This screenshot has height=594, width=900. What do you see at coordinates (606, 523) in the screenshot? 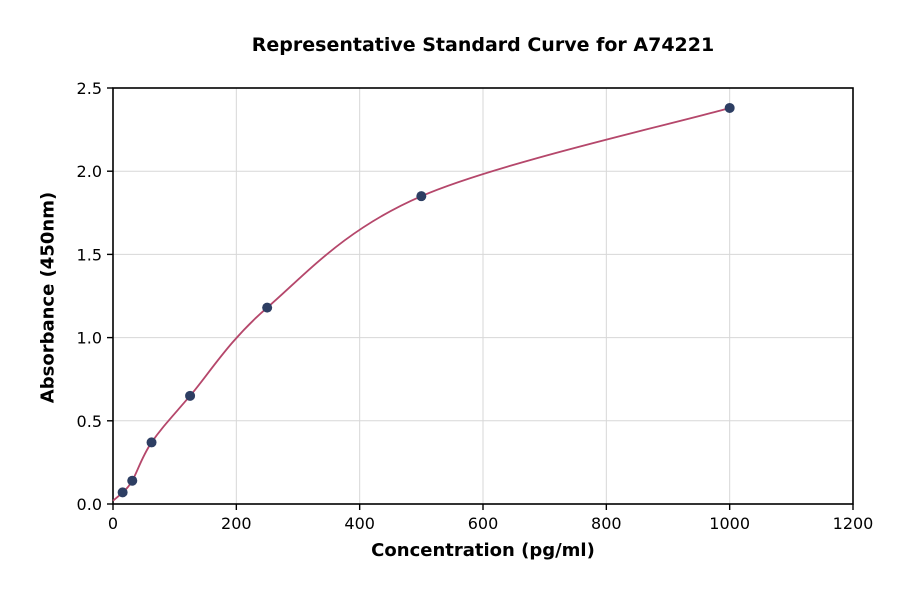
I see `x-tick-label: 800` at bounding box center [606, 523].